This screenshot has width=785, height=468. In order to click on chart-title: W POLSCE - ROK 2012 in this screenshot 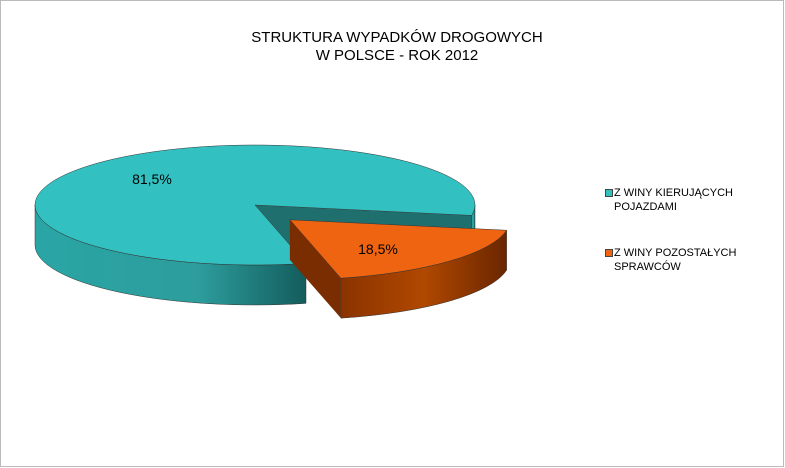, I will do `click(397, 55)`.